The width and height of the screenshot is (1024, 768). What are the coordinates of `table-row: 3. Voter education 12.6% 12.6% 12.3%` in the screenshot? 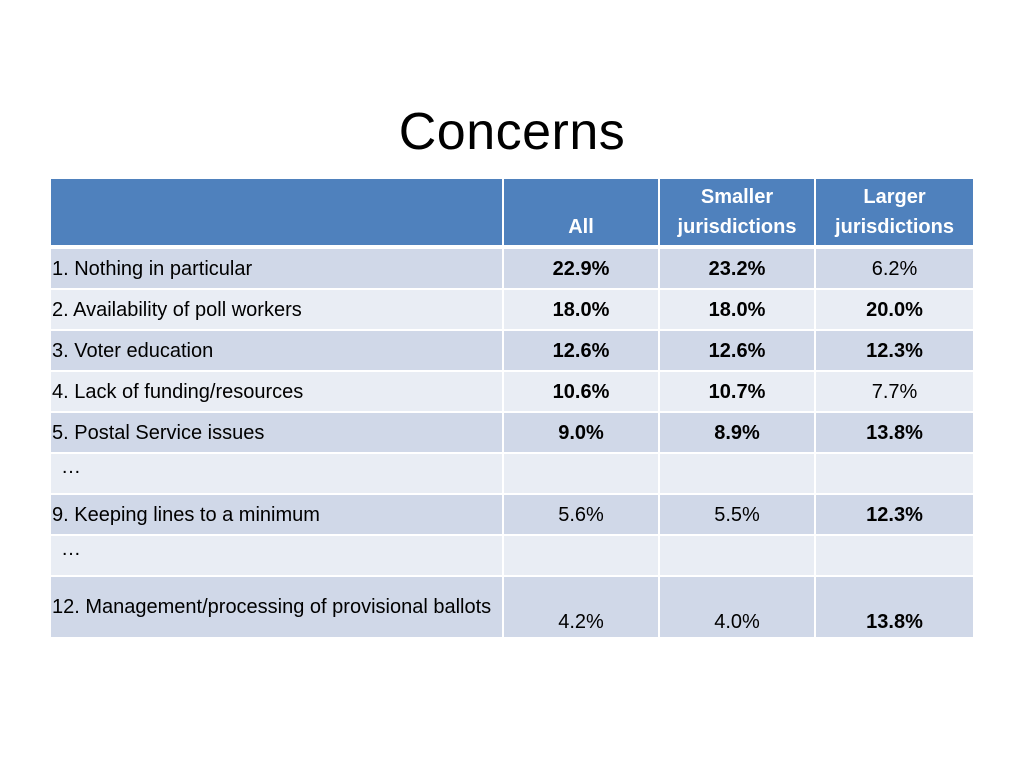 It's located at (512, 351).